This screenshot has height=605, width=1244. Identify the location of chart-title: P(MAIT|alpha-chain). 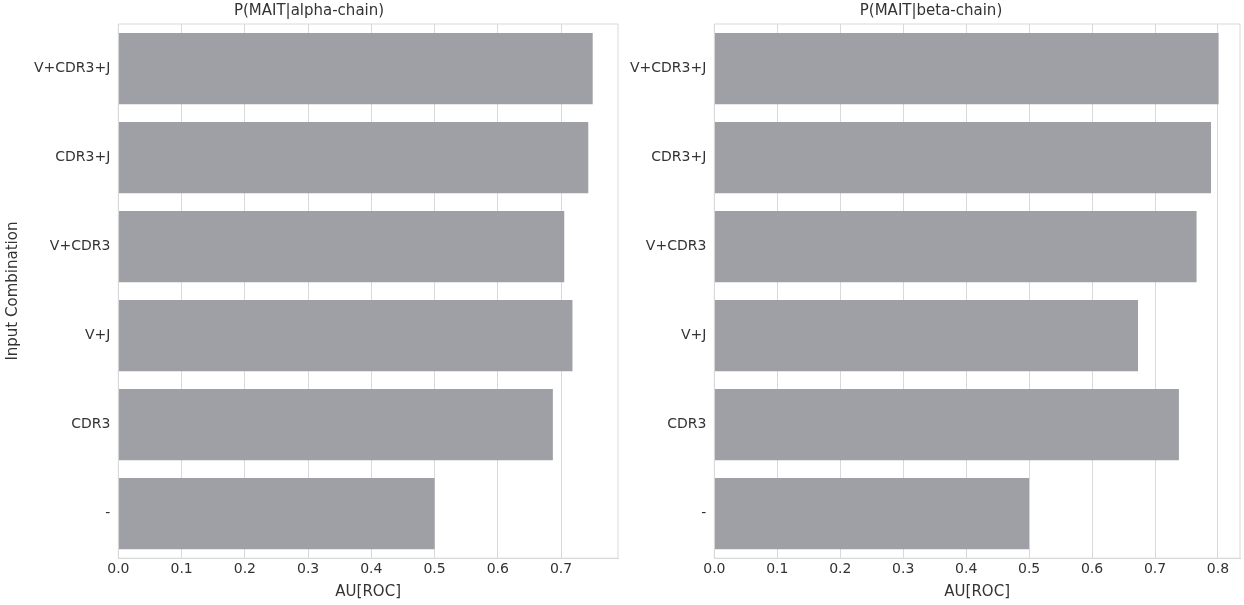
(309, 9).